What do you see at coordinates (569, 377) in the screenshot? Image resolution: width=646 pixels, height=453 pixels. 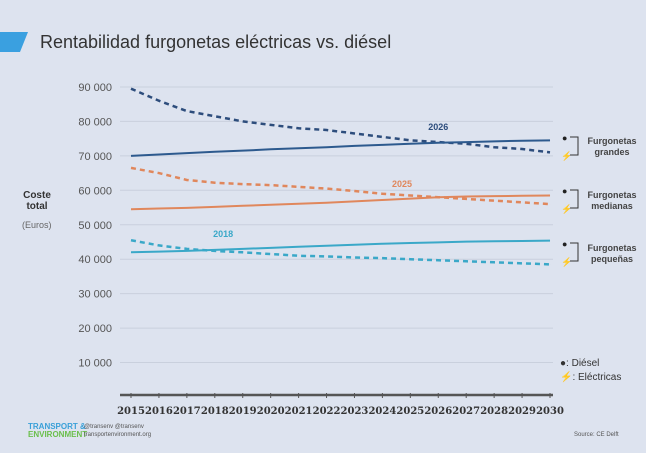 I see `lightning-icon: ⚡:` at bounding box center [569, 377].